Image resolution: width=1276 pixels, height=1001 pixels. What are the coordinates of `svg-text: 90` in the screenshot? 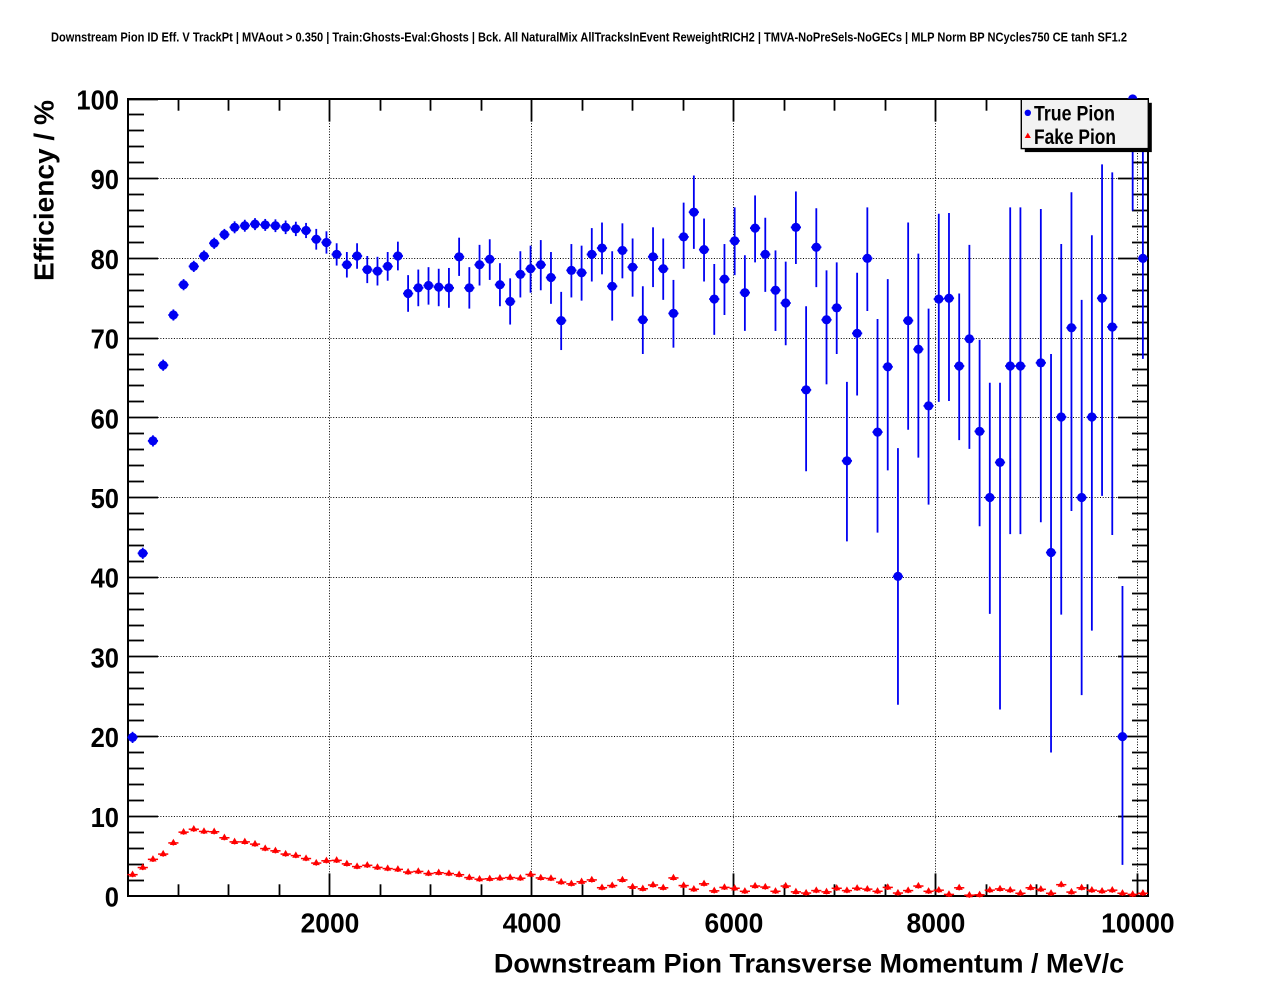 It's located at (105, 179).